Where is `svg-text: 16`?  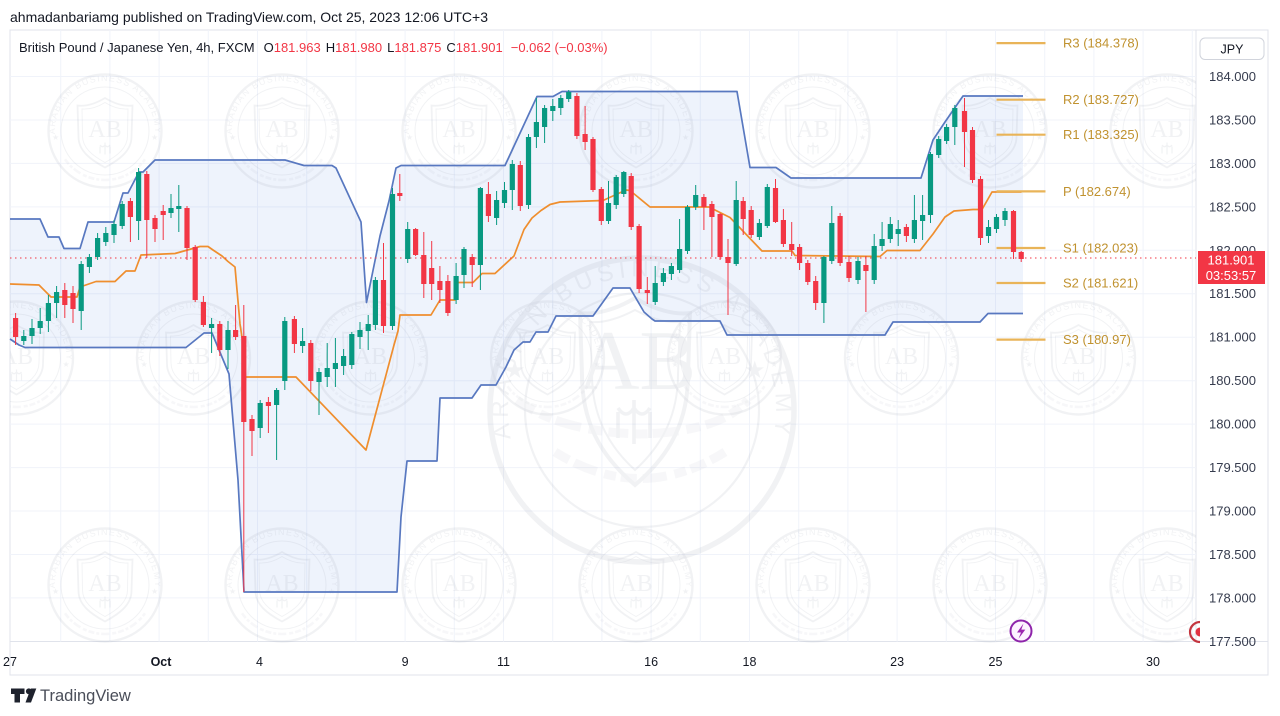
svg-text: 16 is located at coordinates (651, 662).